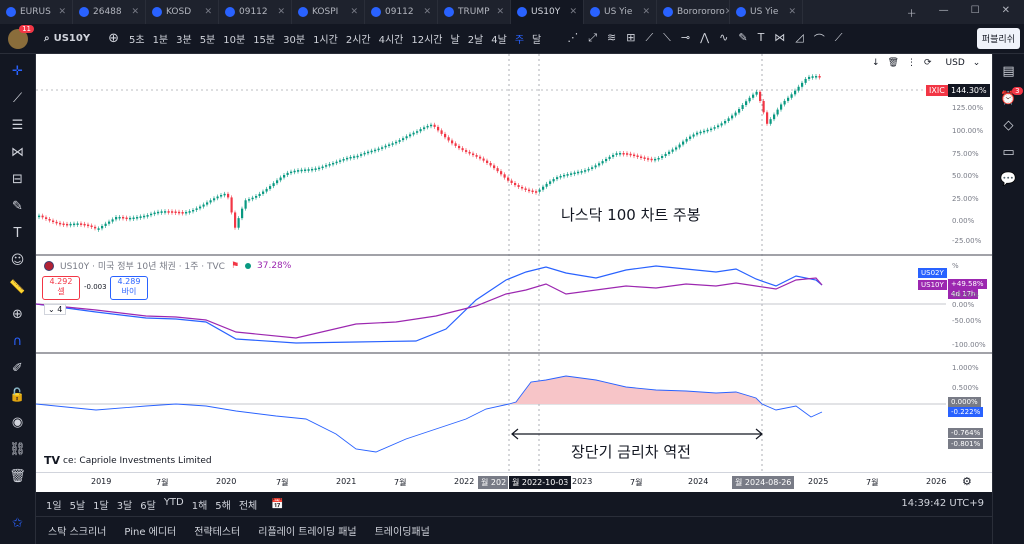  What do you see at coordinates (705, 37) in the screenshot?
I see `pattern-icon: ⋀` at bounding box center [705, 37].